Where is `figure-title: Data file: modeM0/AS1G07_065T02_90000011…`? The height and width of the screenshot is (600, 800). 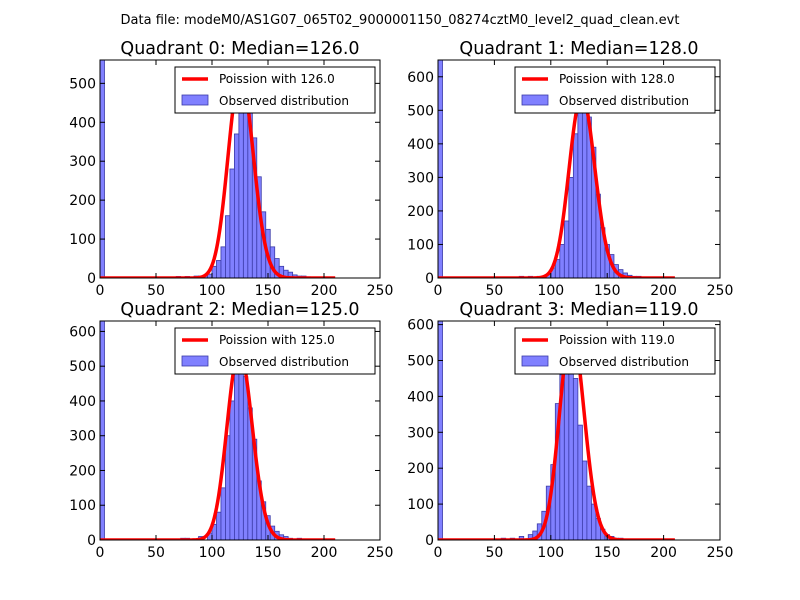
figure-title: Data file: modeM0/AS1G07_065T02_90000011… is located at coordinates (400, 20).